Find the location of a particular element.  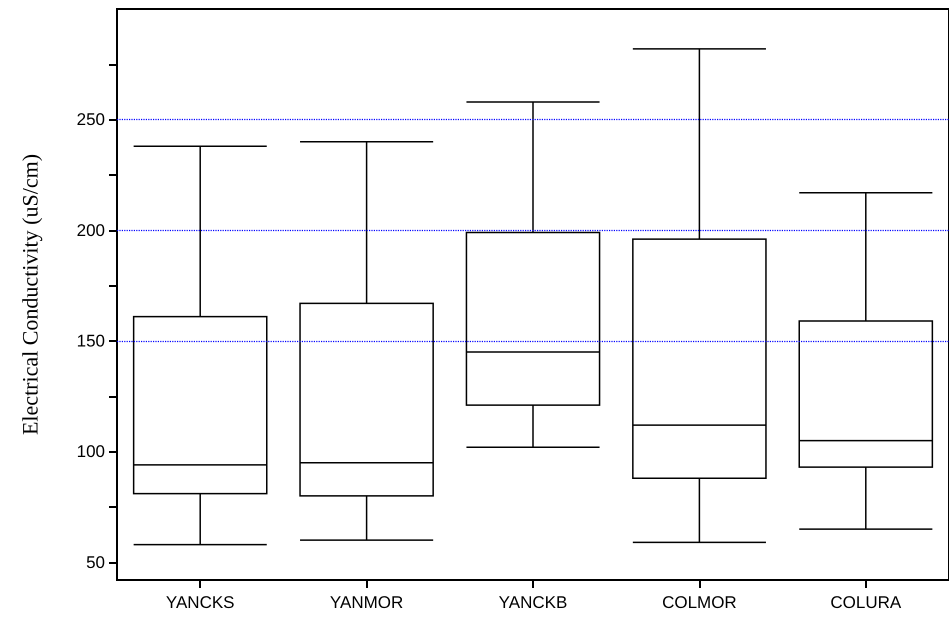

y-tick-label: 100 is located at coordinates (90, 452).